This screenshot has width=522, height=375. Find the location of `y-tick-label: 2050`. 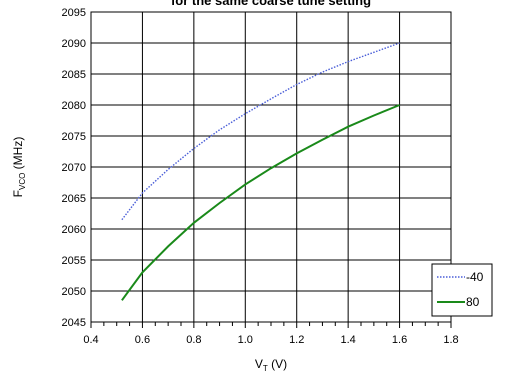

y-tick-label: 2050 is located at coordinates (74, 292).